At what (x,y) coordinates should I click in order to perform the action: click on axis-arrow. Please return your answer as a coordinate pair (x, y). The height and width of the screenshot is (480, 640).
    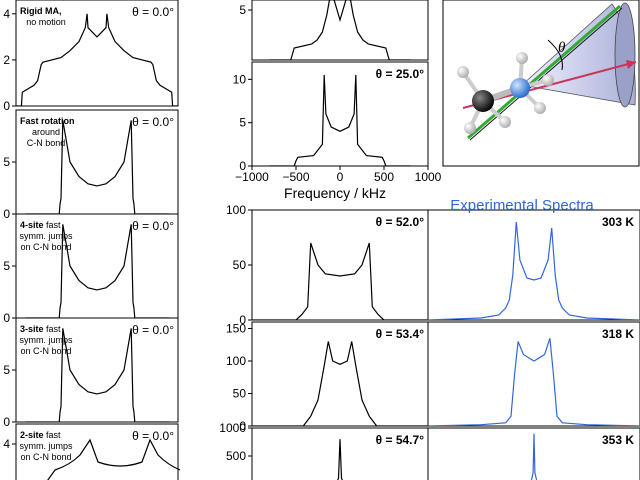
    Looking at the image, I should click on (631, 64).